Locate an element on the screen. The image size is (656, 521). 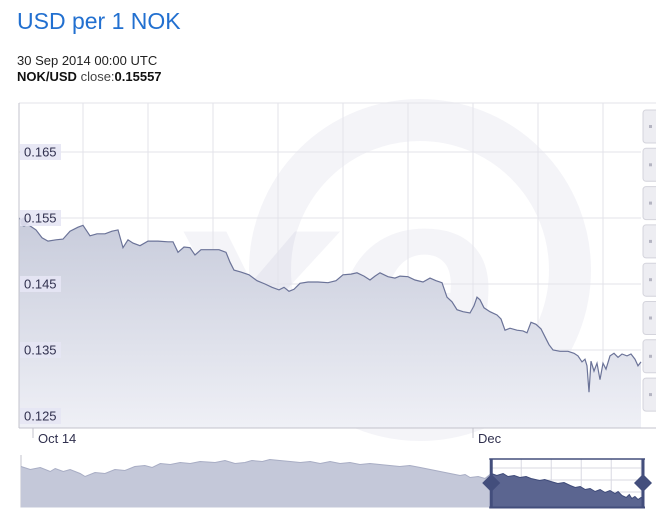
navigator is located at coordinates (336, 482).